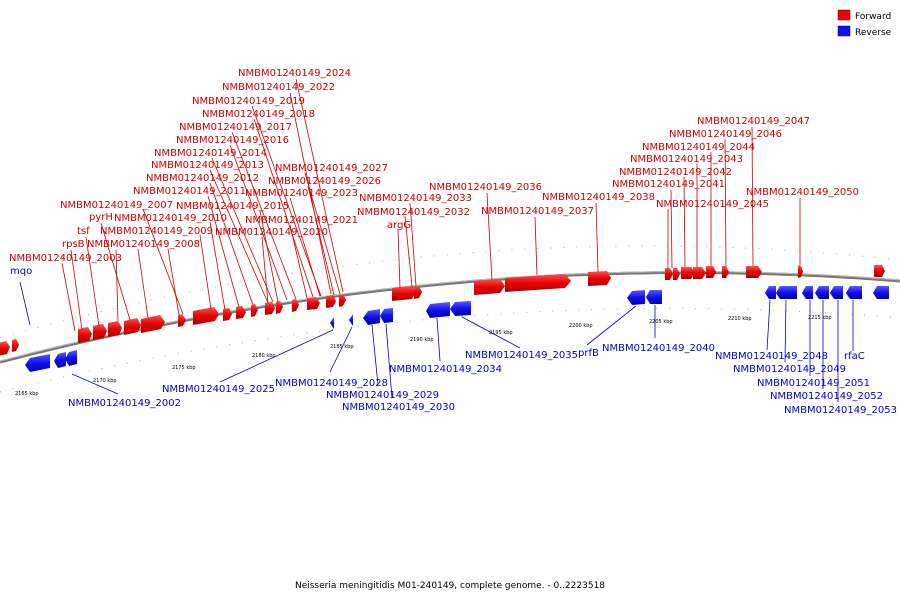  I want to click on gene-label-nmbm01240149-2040: NMBM01240149_2040, so click(658, 348).